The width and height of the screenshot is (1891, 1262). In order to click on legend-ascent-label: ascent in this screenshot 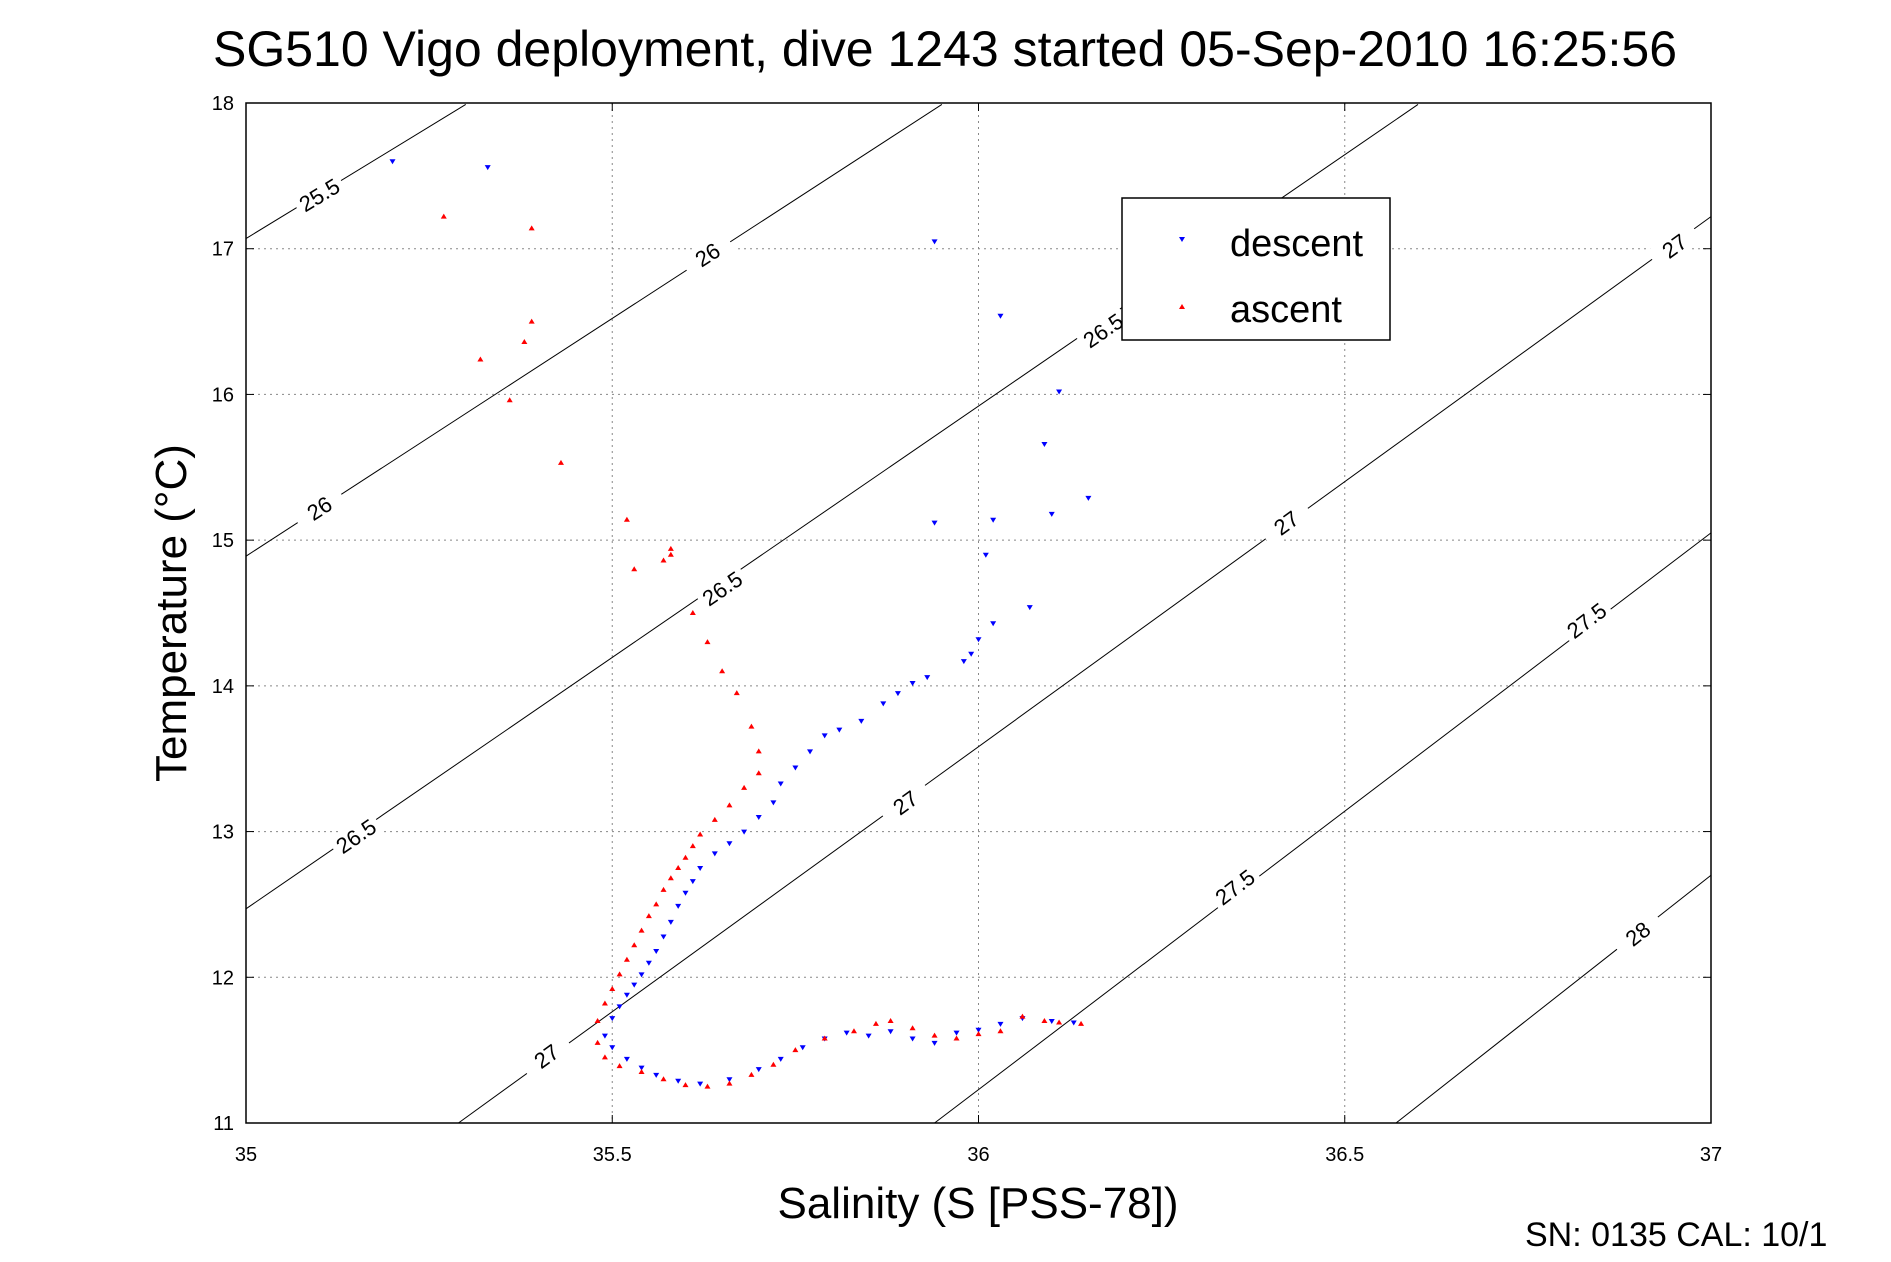, I will do `click(1286, 310)`.